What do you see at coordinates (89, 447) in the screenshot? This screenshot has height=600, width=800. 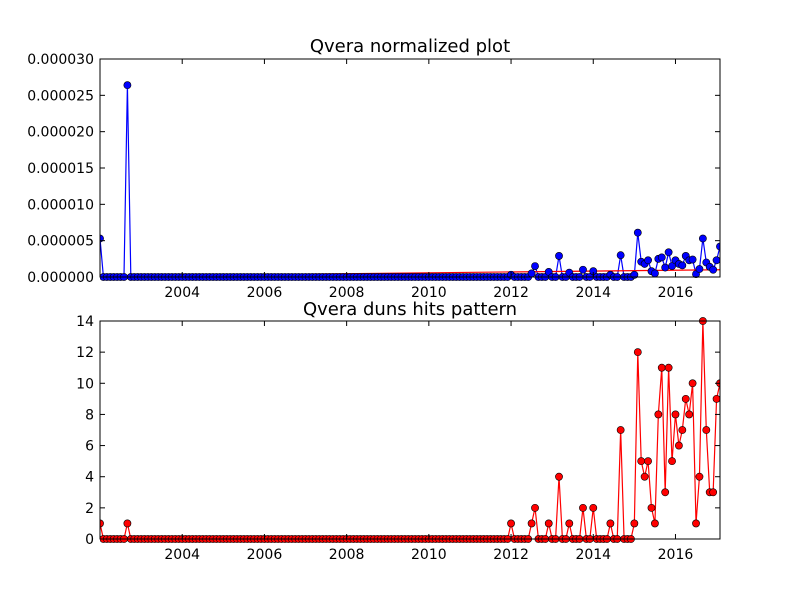 I see `bottom-y-tick-label: 6` at bounding box center [89, 447].